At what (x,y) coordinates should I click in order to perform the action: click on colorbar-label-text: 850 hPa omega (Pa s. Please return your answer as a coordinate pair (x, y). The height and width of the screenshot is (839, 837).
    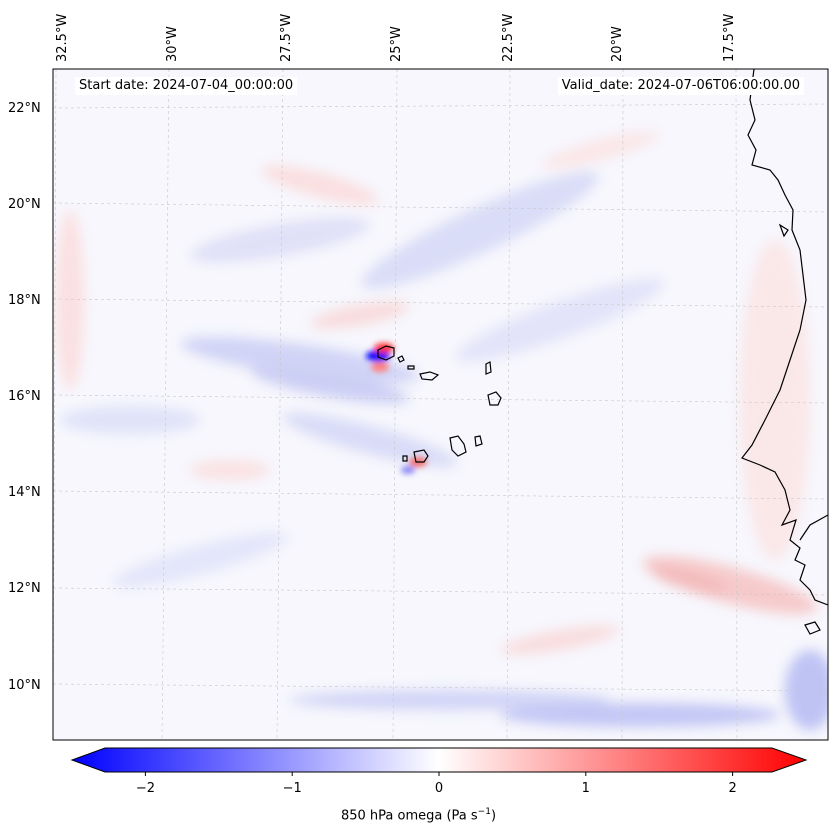
    Looking at the image, I should click on (409, 816).